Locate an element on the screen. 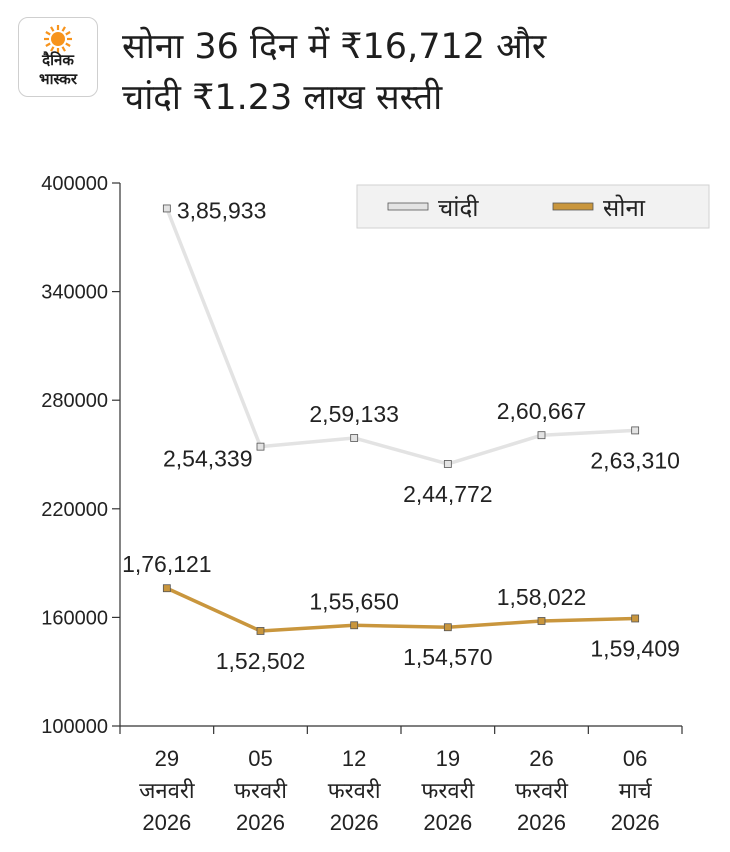 The width and height of the screenshot is (730, 852). sun-disc is located at coordinates (58, 39).